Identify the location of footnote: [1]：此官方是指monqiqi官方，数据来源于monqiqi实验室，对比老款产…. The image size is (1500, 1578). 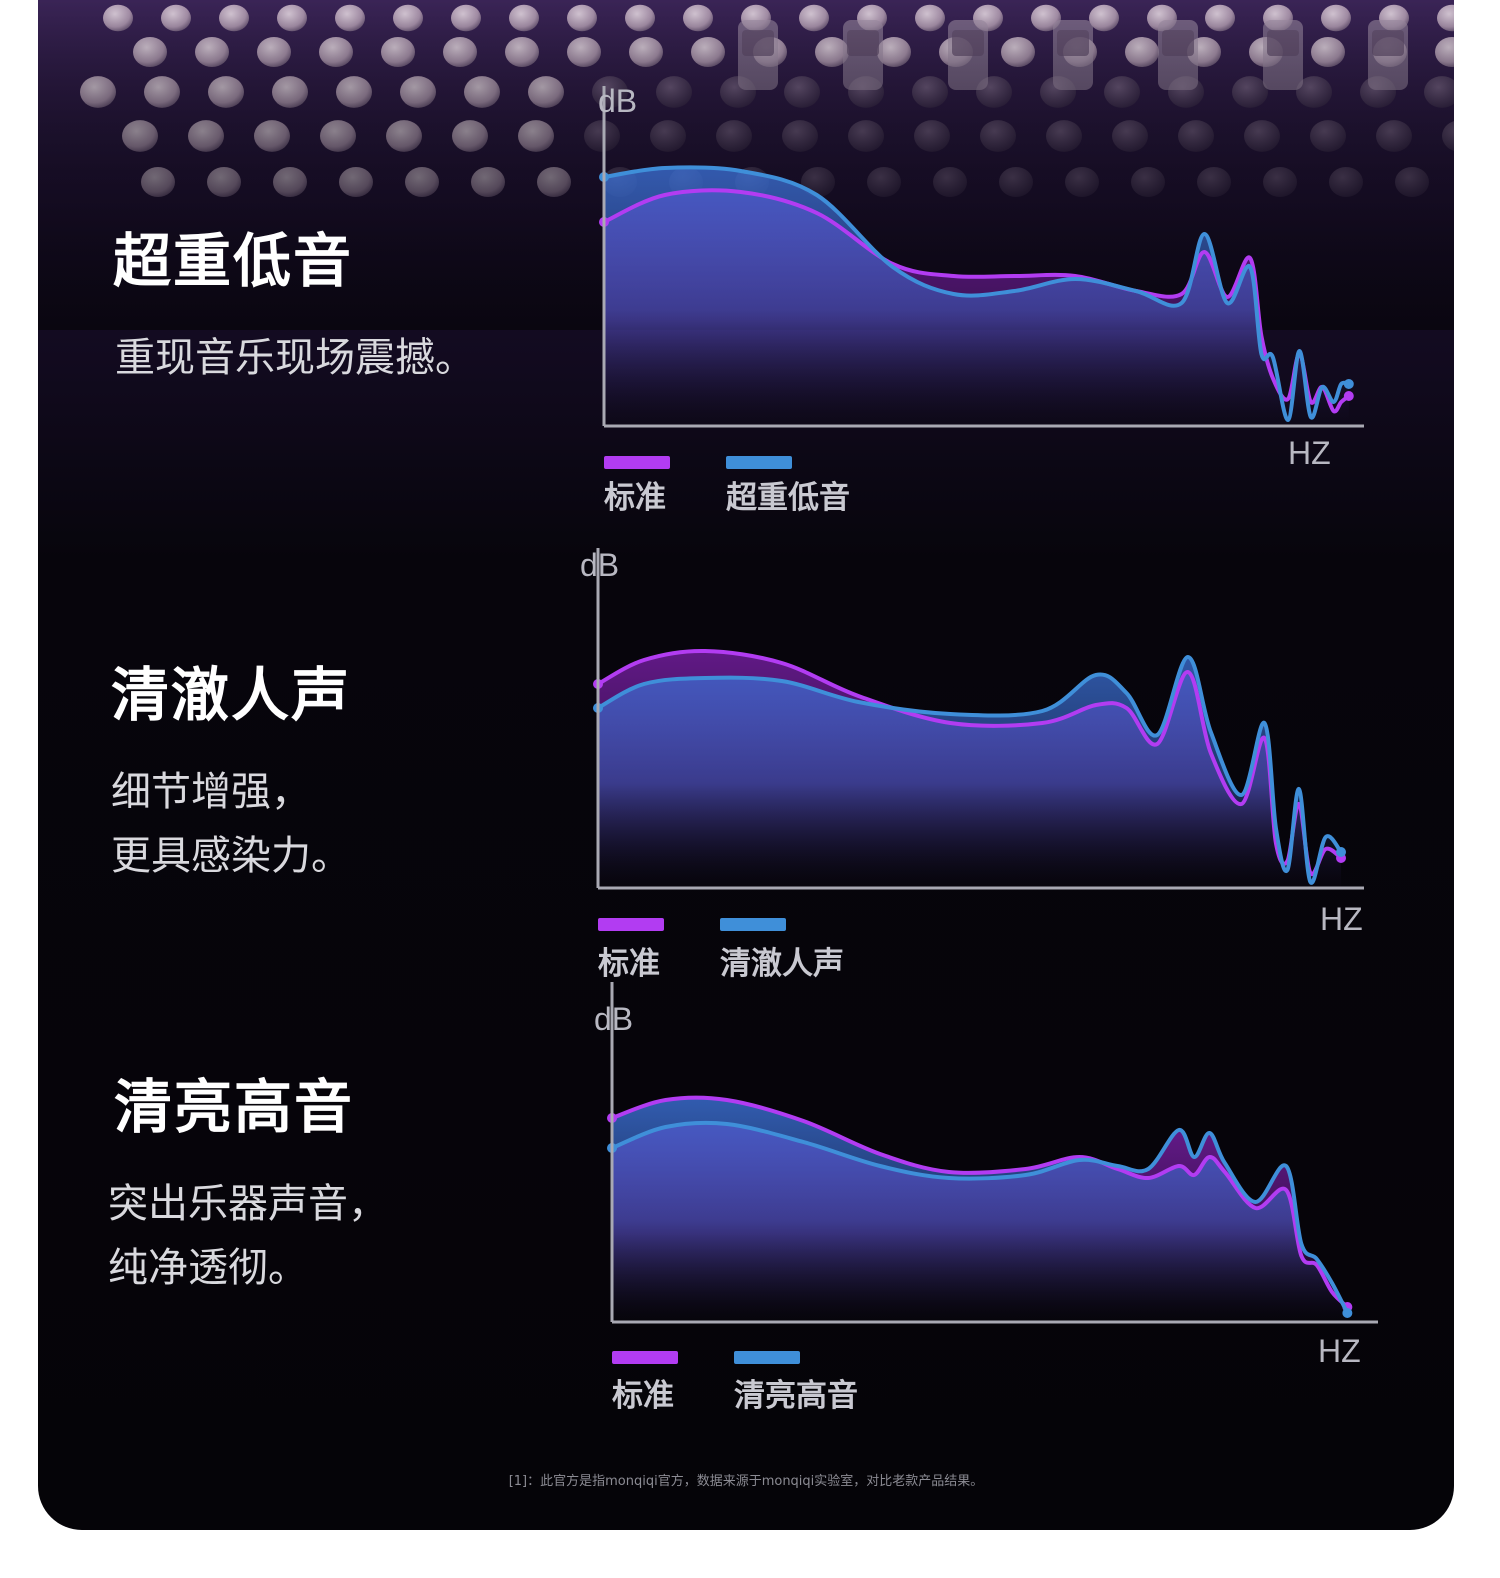
(746, 1481).